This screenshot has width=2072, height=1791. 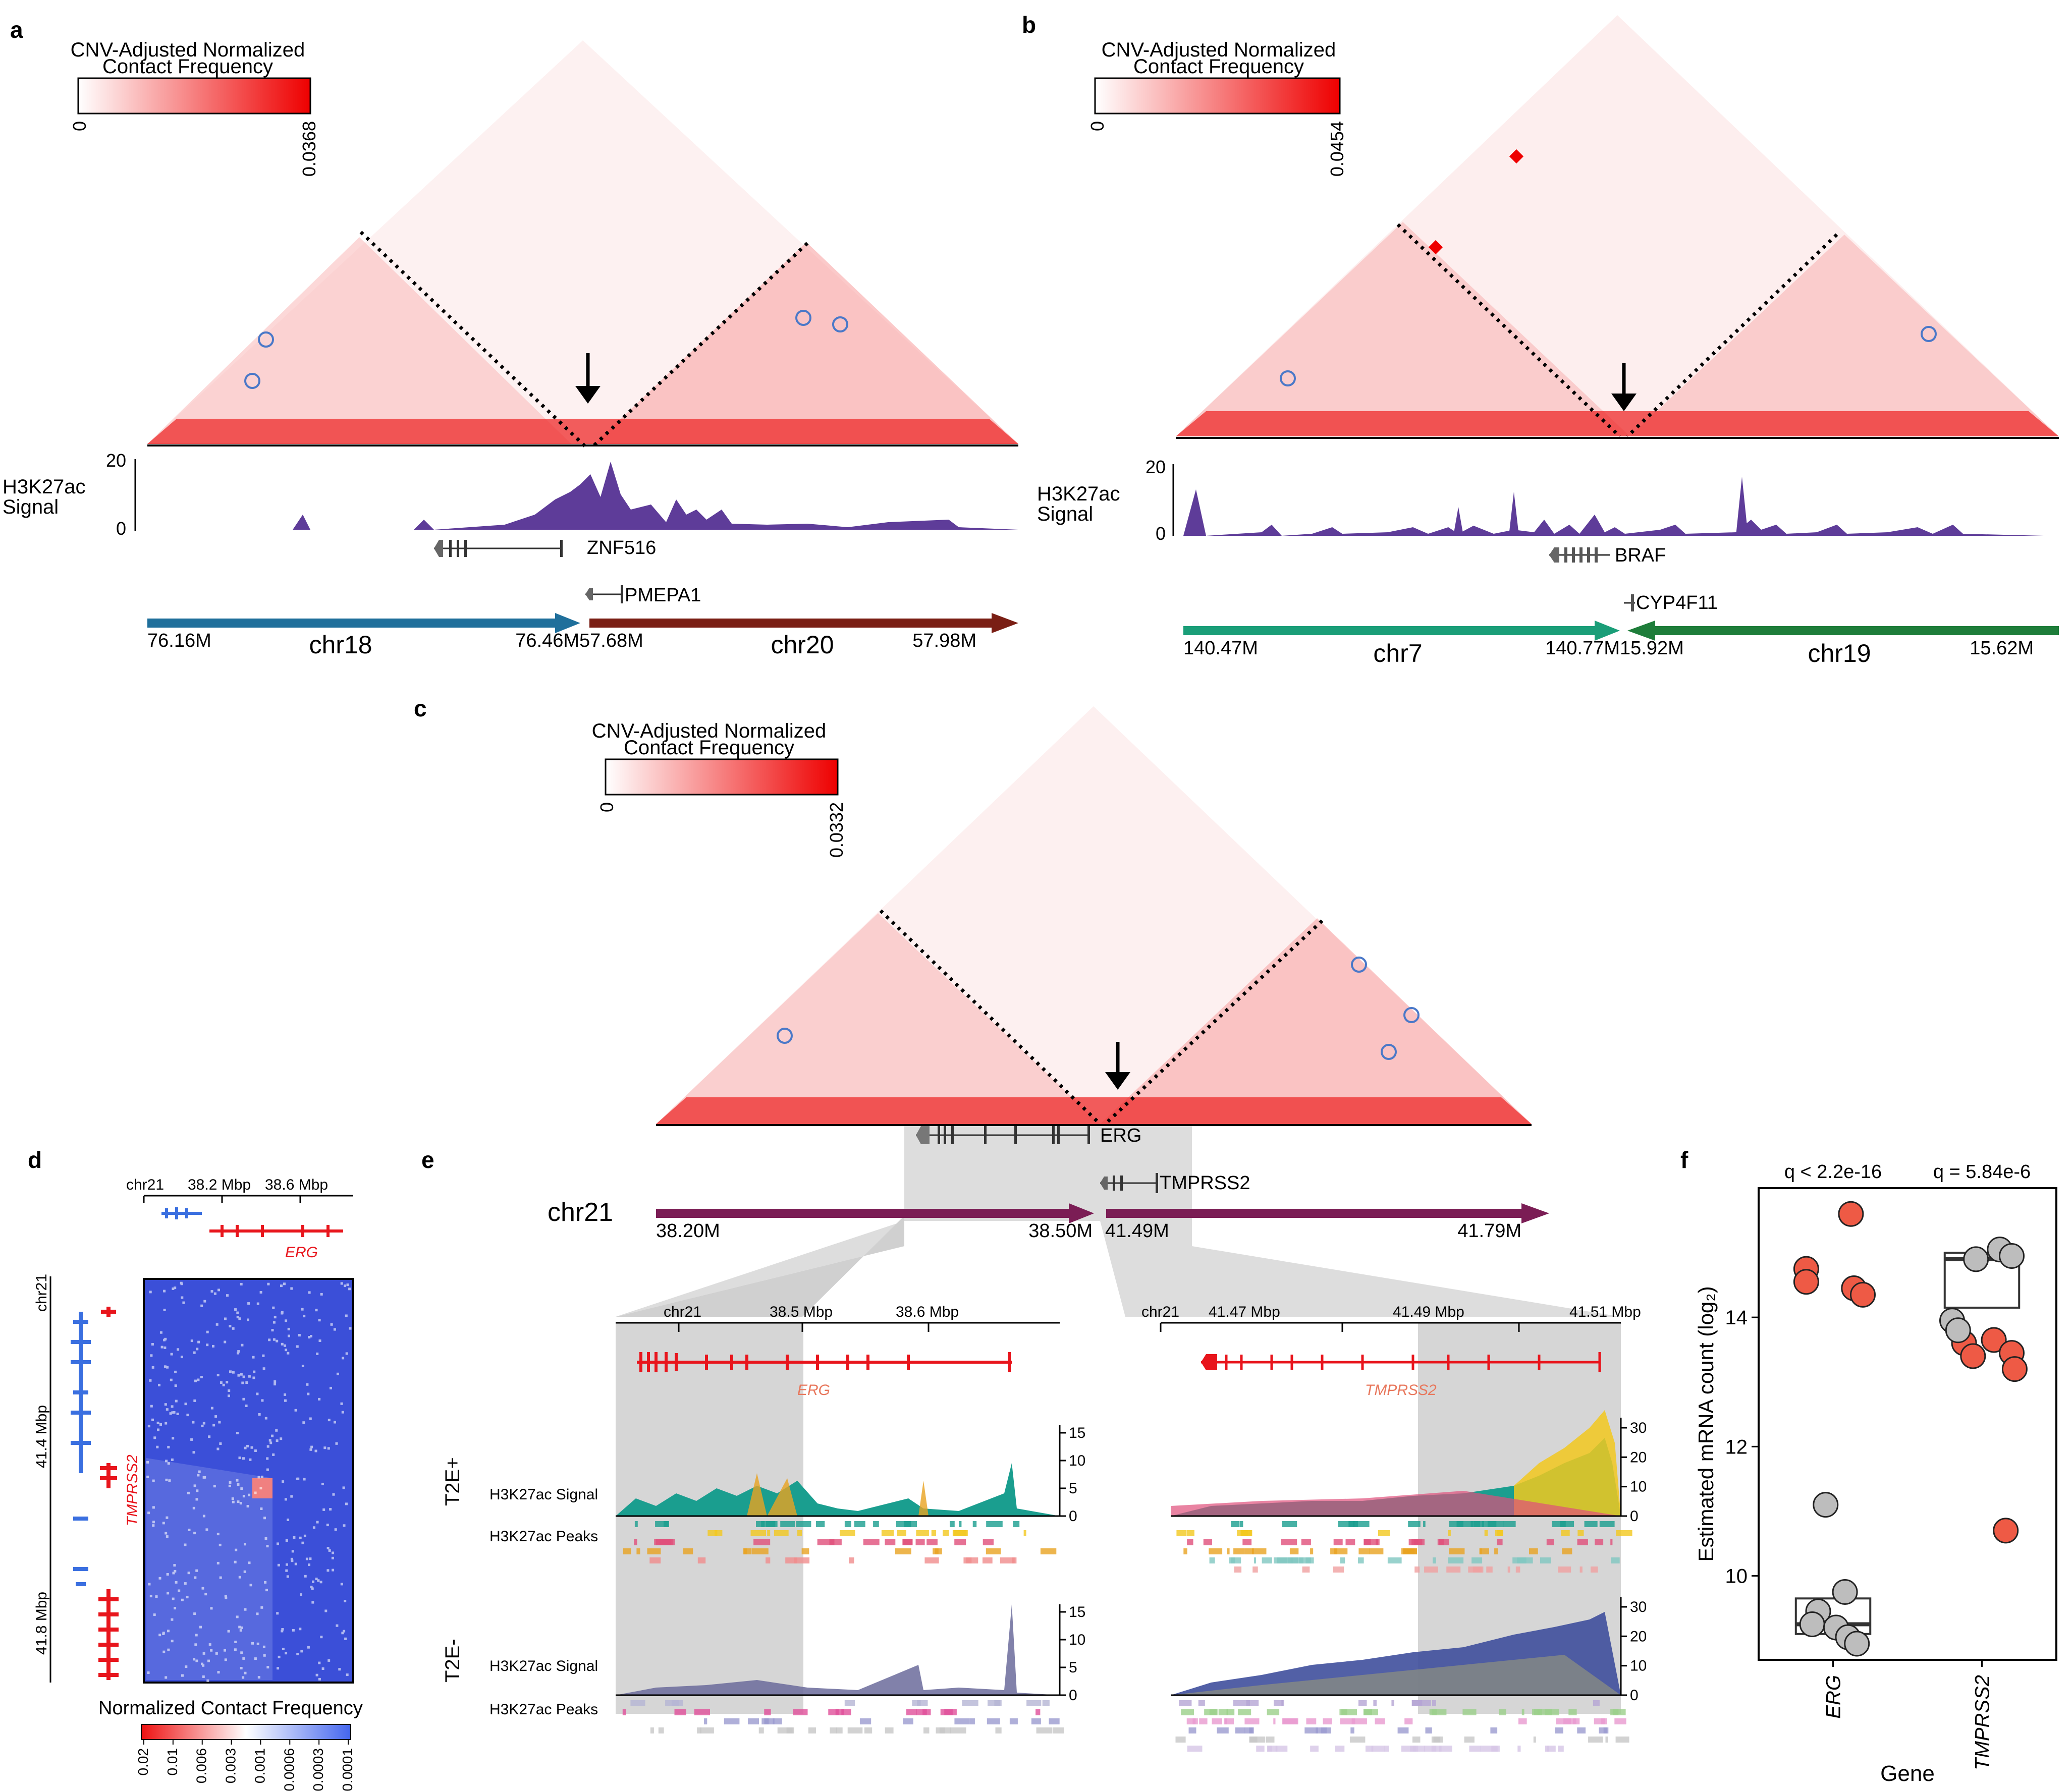 I want to click on y-tick-label: 0, so click(x=1073, y=1695).